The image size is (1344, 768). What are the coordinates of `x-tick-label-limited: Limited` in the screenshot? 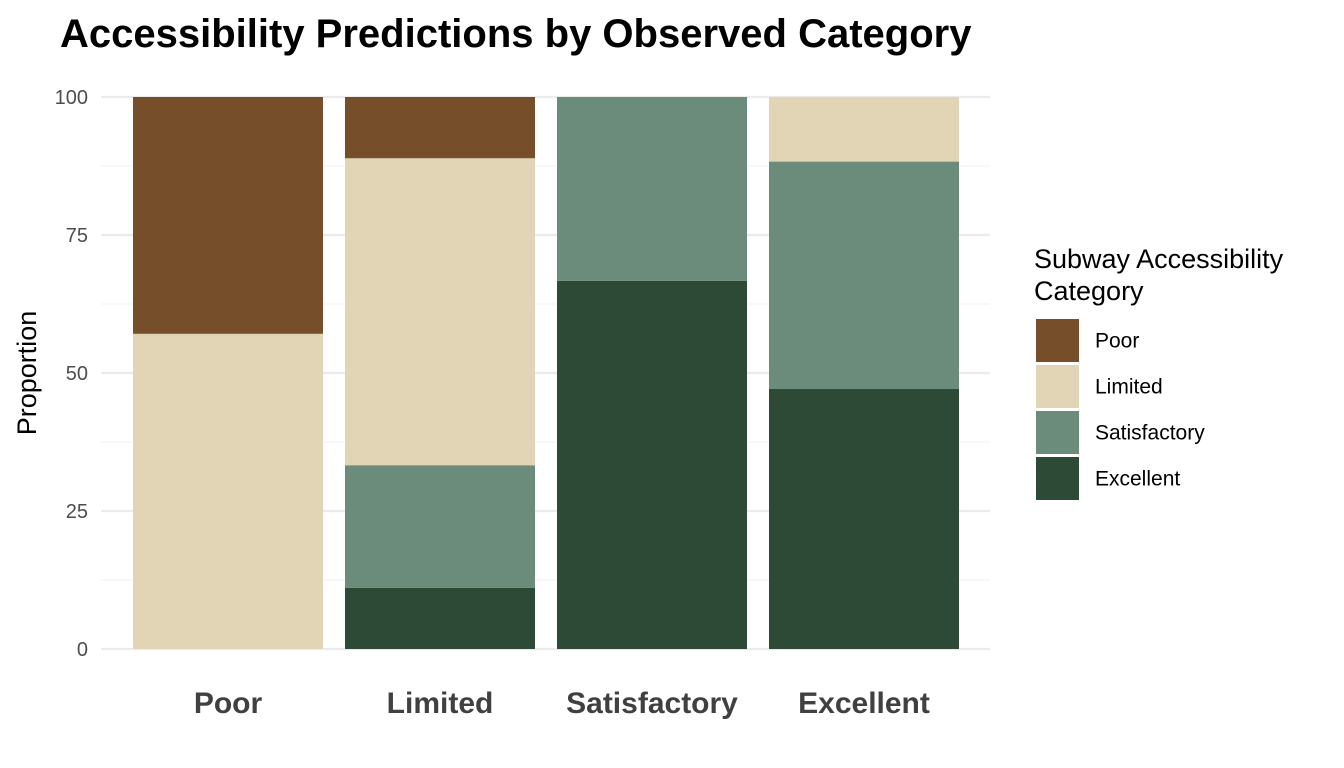 It's located at (440, 703).